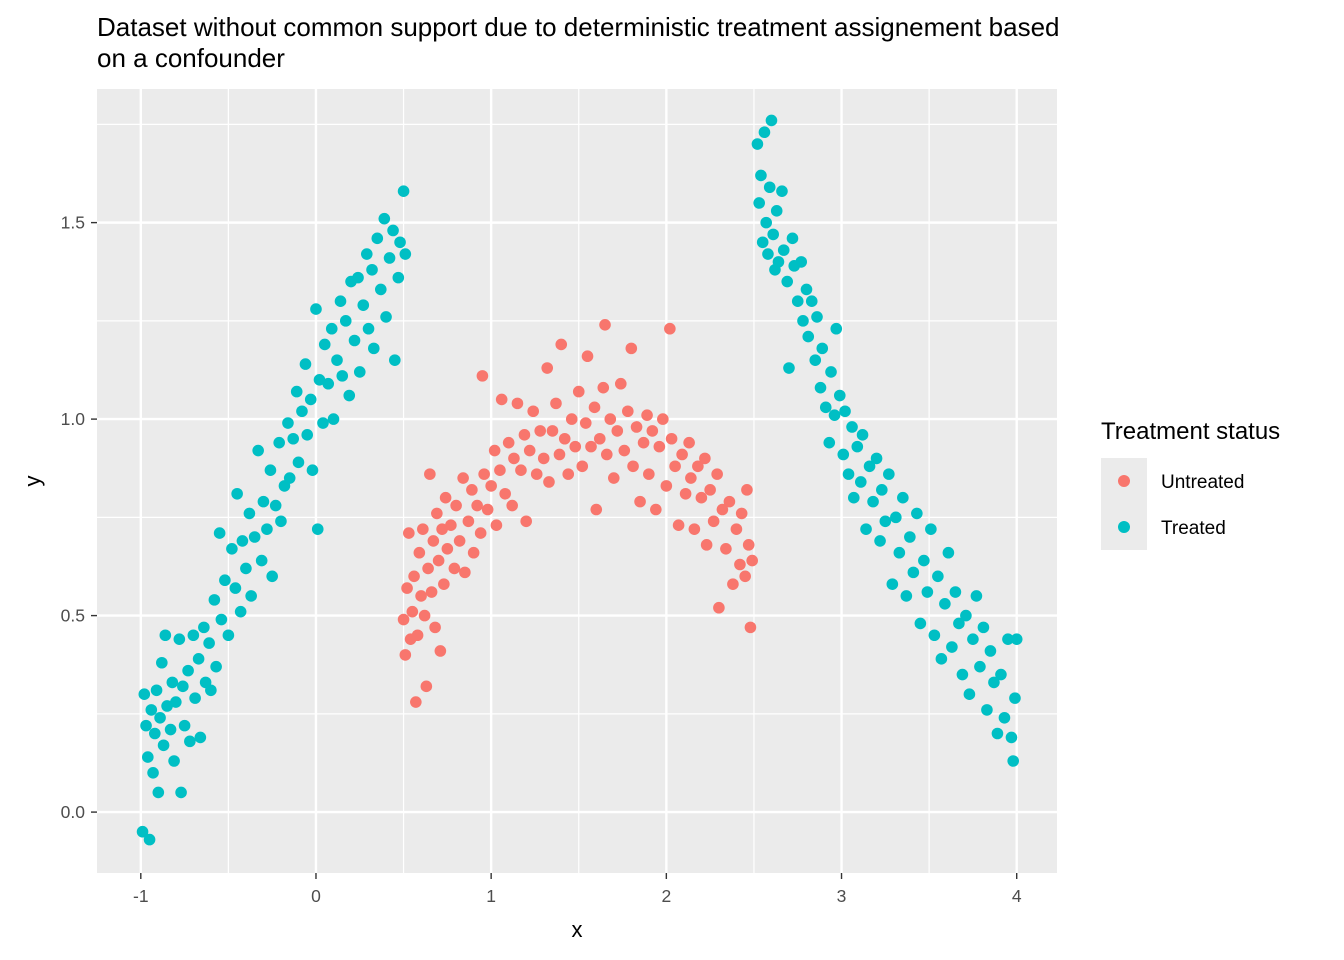  I want to click on legend-key-untreated, so click(1124, 481).